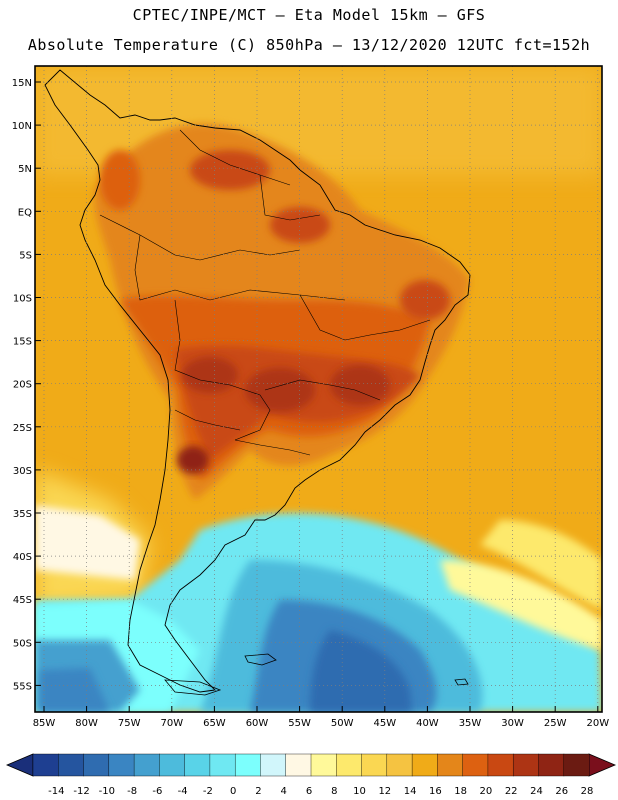 This screenshot has height=800, width=618. What do you see at coordinates (470, 723) in the screenshot?
I see `lon-label: 35W` at bounding box center [470, 723].